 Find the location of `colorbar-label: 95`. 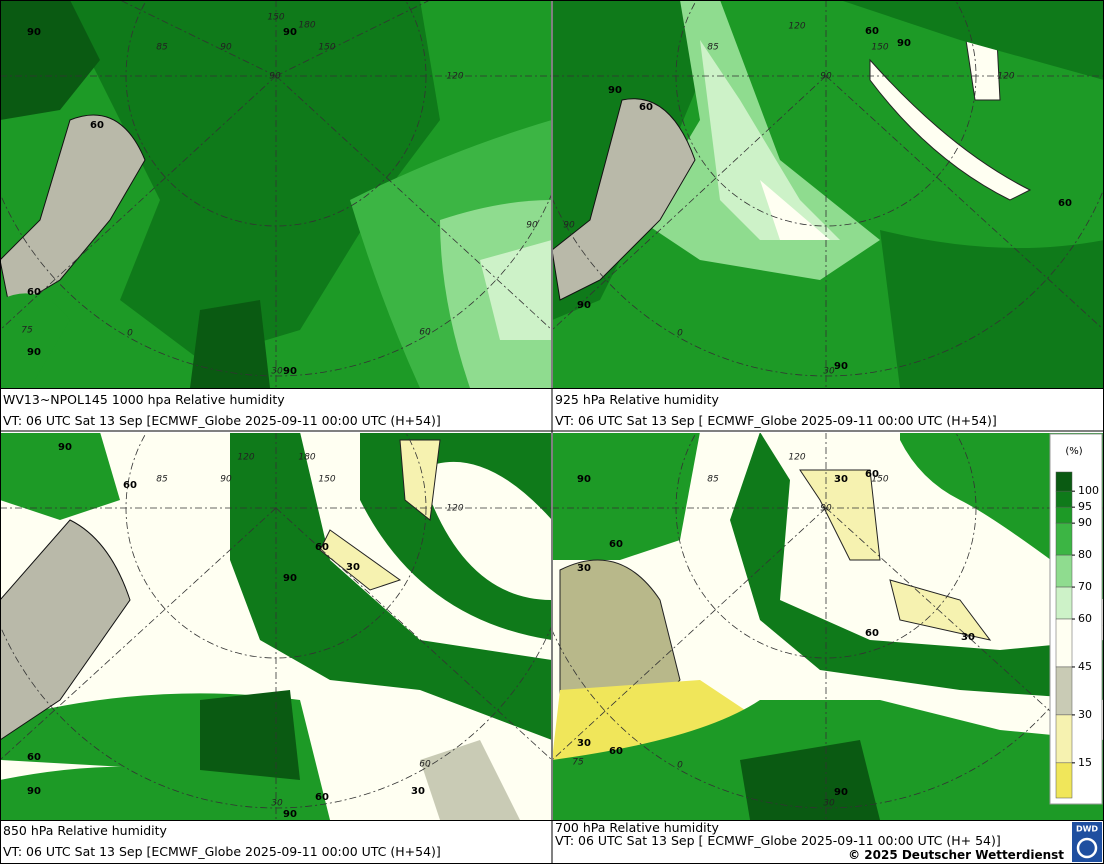

colorbar-label: 95 is located at coordinates (1085, 506).